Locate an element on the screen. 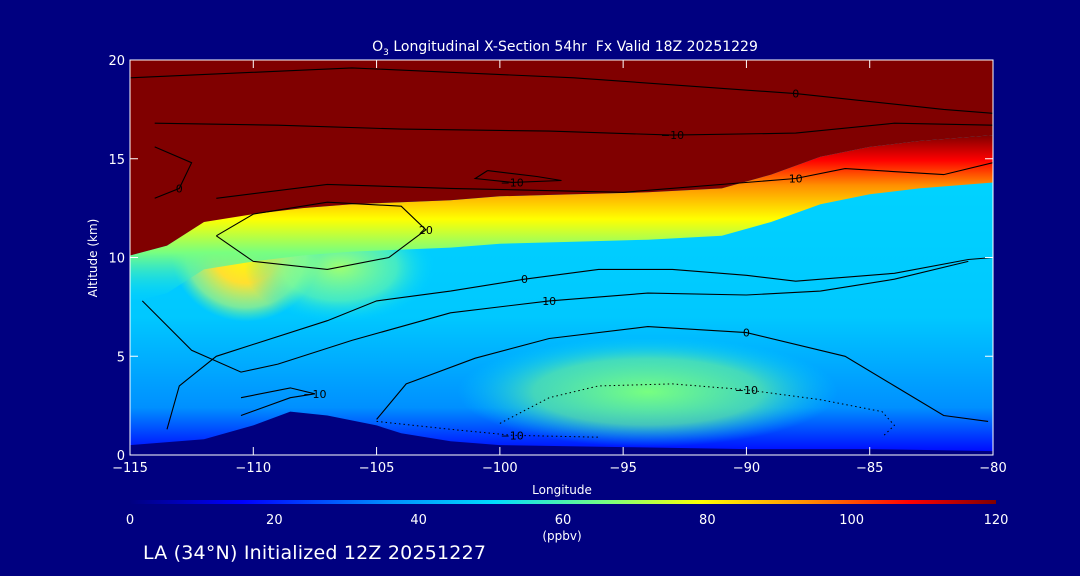  contour-label-9: 0 is located at coordinates (746, 333).